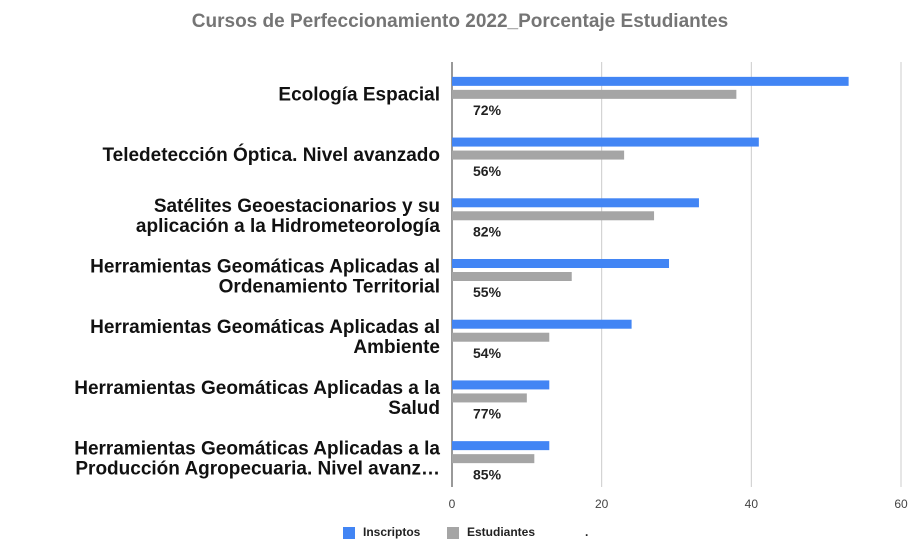 The image size is (910, 539). Describe the element at coordinates (487, 353) in the screenshot. I see `annotation: 54%` at that location.